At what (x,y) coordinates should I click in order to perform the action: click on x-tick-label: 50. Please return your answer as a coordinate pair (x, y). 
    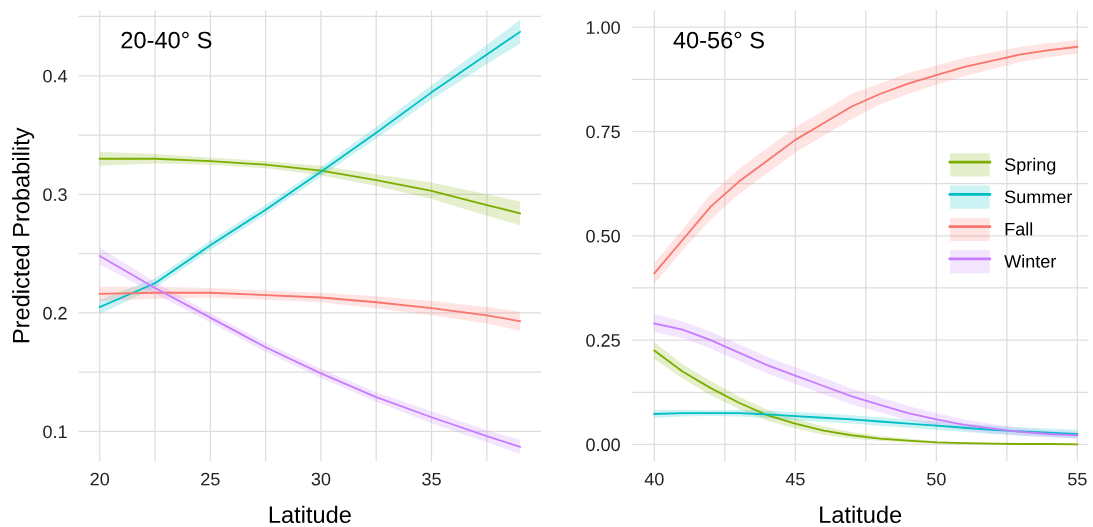
    Looking at the image, I should click on (936, 479).